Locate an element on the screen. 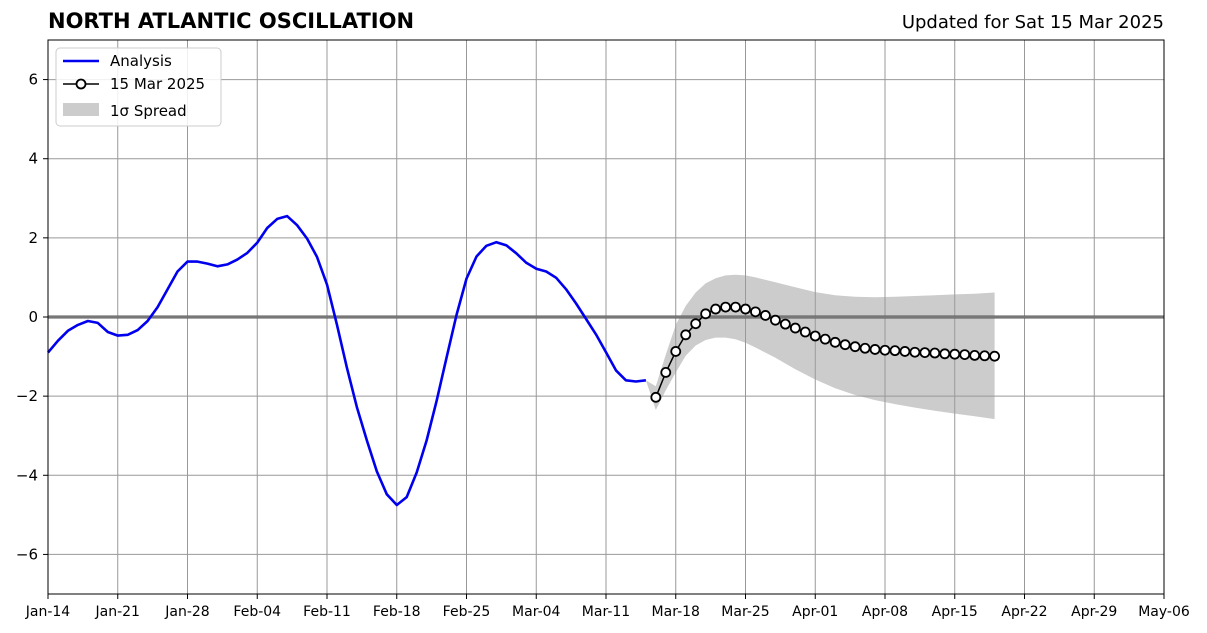  x-tick-label: Mar-11 is located at coordinates (606, 612).